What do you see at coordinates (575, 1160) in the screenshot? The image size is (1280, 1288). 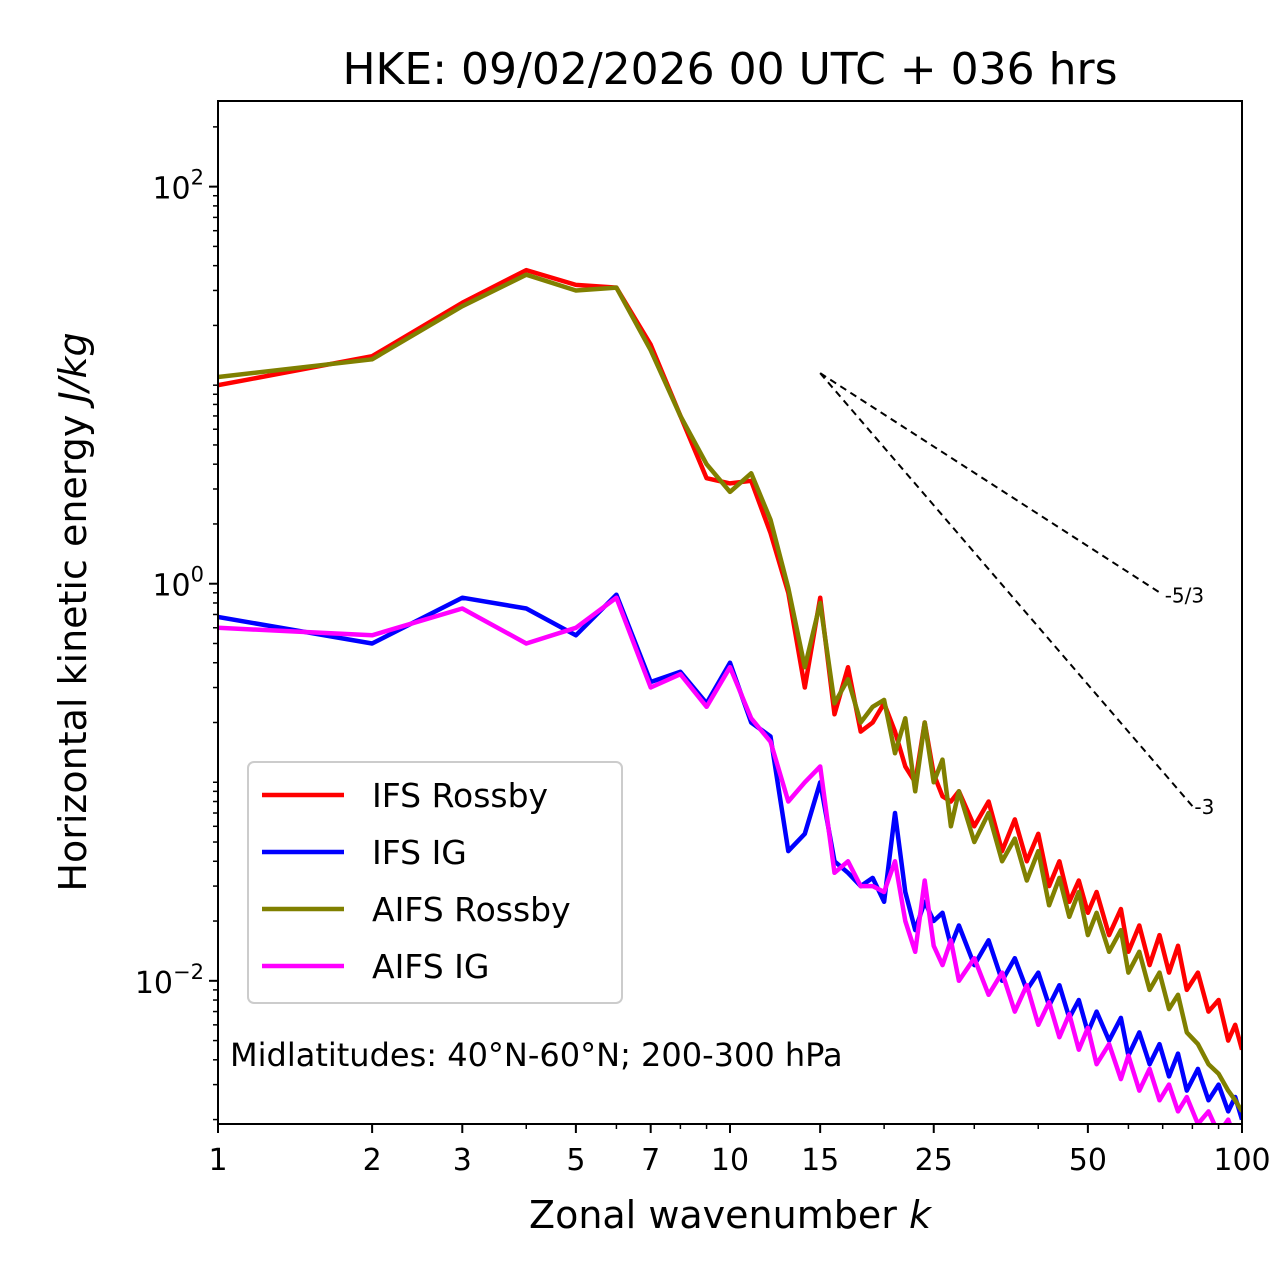 I see `x-tick-label: 5` at bounding box center [575, 1160].